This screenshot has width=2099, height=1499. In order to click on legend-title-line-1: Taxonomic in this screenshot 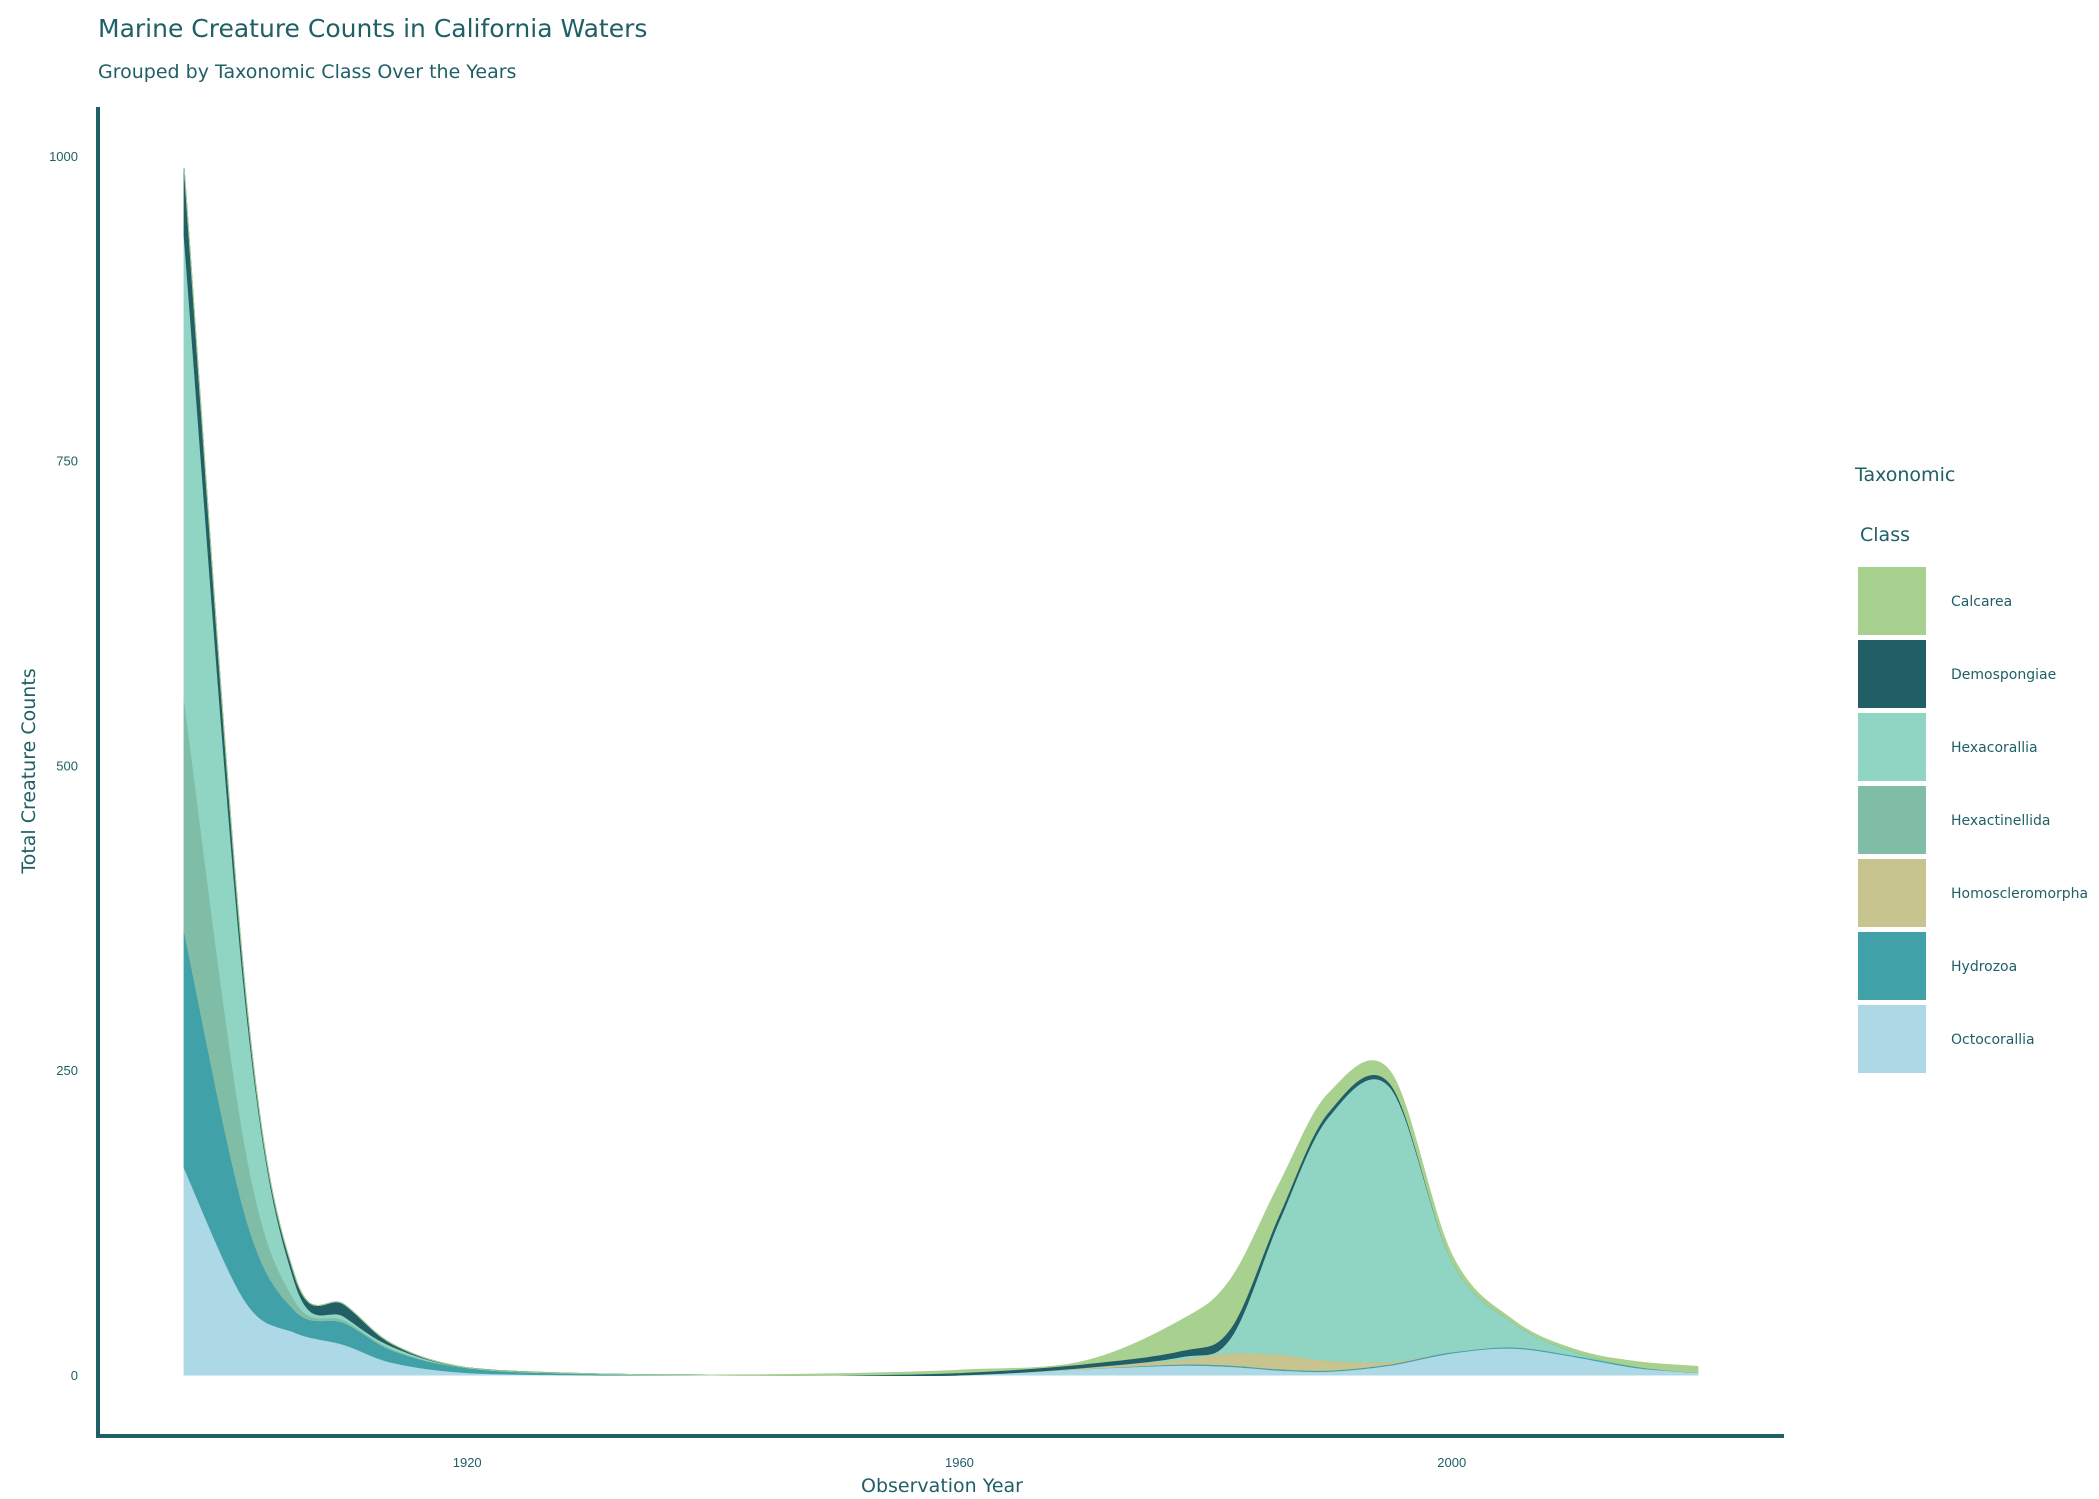, I will do `click(1904, 475)`.